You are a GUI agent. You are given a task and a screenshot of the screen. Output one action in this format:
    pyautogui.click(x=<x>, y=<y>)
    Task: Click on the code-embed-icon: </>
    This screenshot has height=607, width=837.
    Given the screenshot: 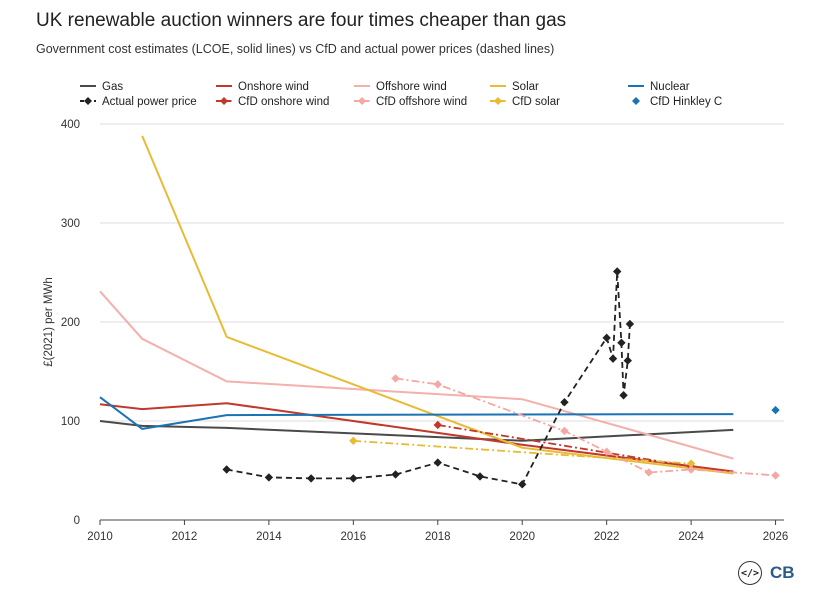 What is the action you would take?
    pyautogui.click(x=750, y=573)
    